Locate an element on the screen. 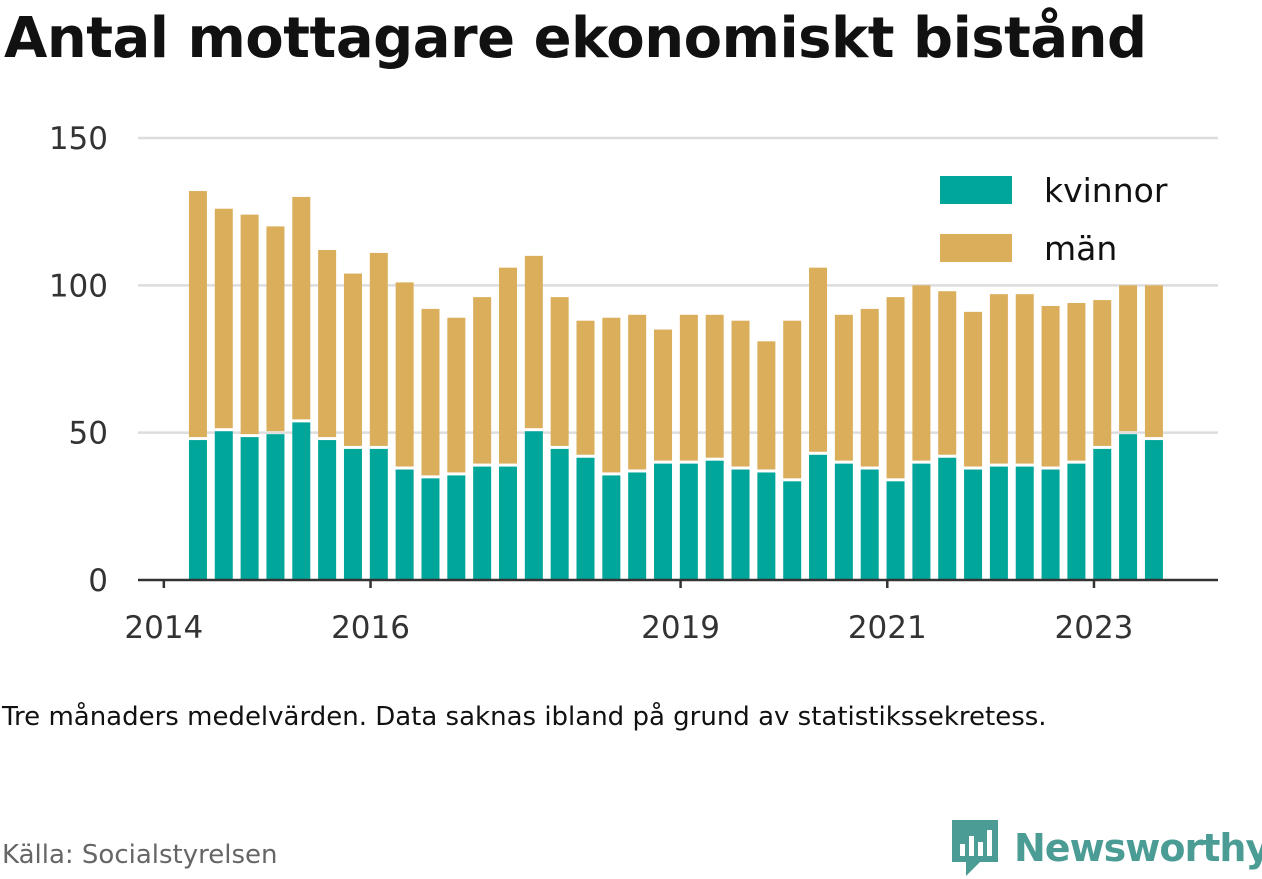  x-tick-label: 2019 is located at coordinates (680, 628).